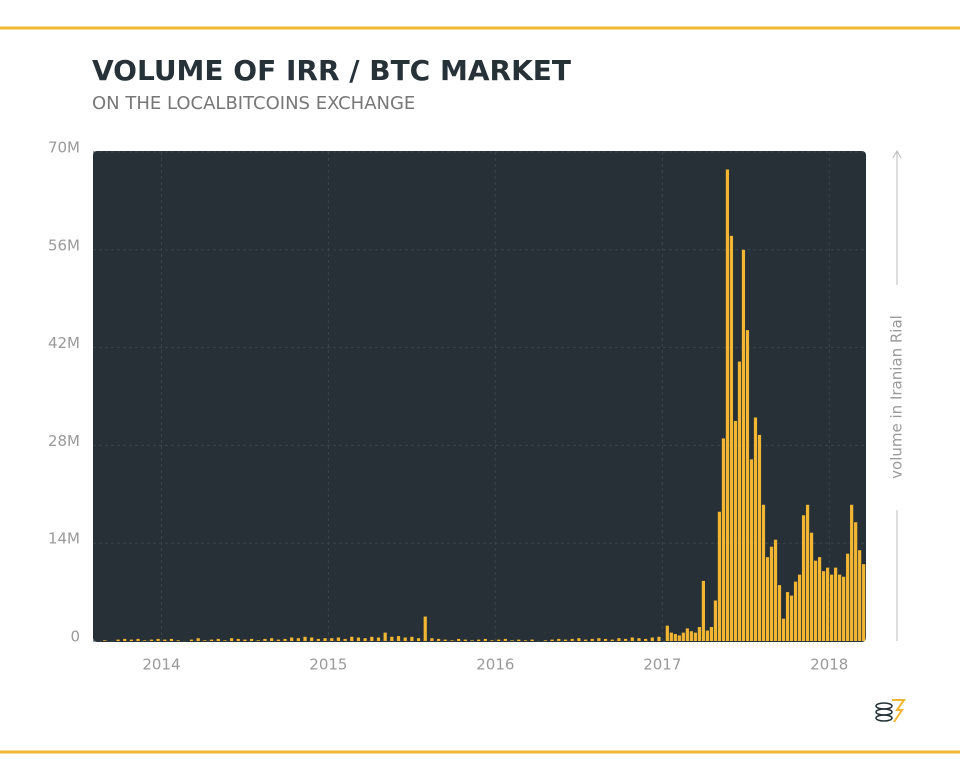  What do you see at coordinates (64, 539) in the screenshot?
I see `y-tick-label: 14M` at bounding box center [64, 539].